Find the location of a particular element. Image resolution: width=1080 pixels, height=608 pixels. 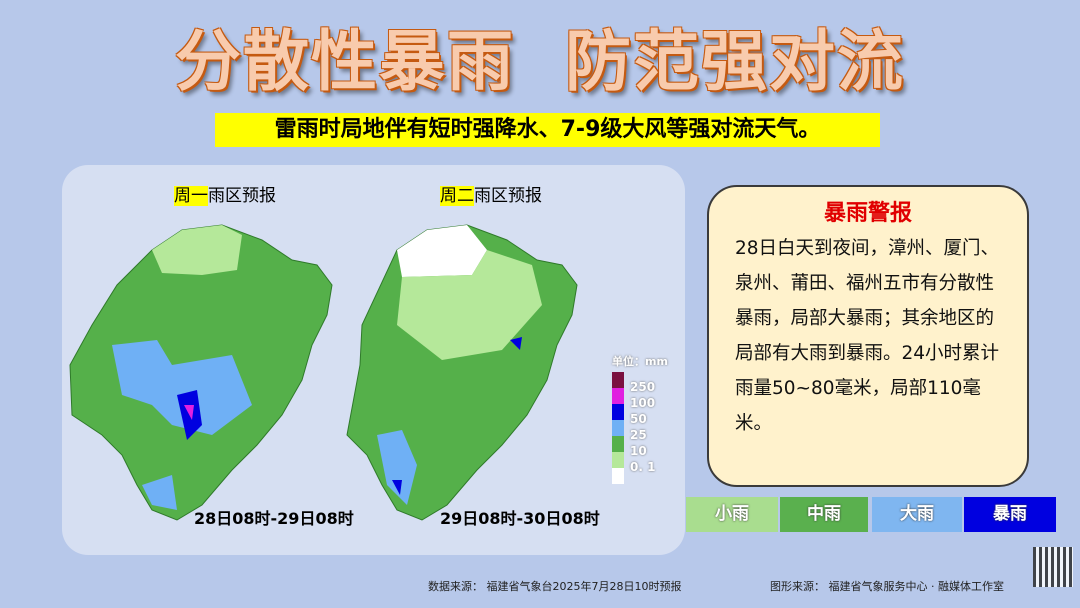

legend-item: 0. 1 is located at coordinates (640, 463).